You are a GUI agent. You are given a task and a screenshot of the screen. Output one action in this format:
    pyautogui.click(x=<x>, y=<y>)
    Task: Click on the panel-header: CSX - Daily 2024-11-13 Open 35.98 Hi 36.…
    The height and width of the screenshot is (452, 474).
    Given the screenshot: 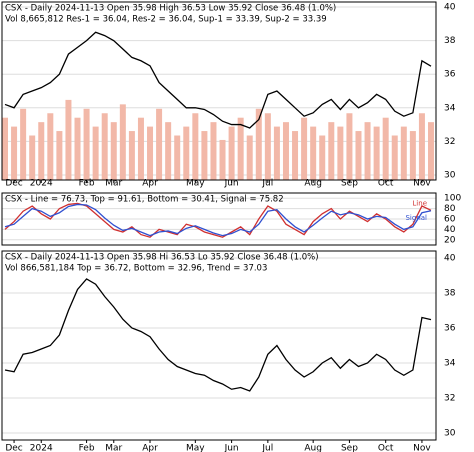 What is the action you would take?
    pyautogui.click(x=162, y=258)
    